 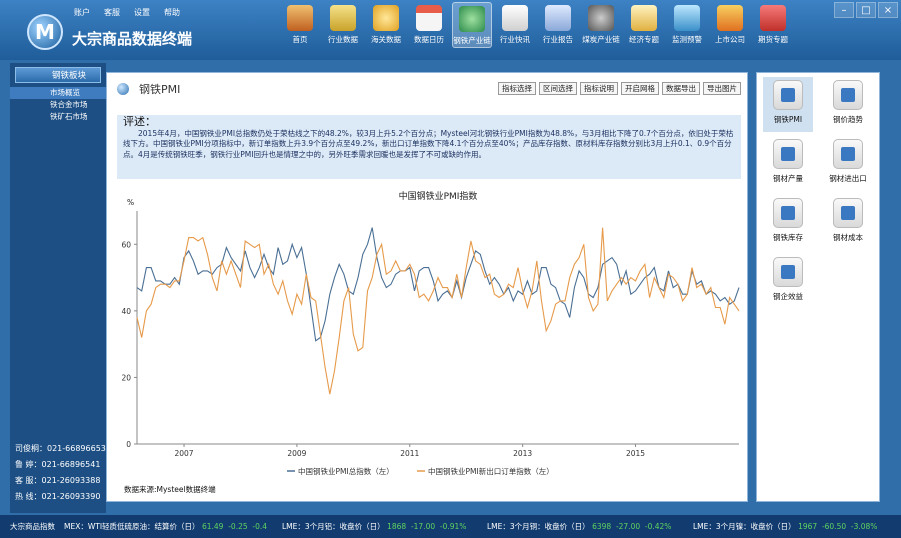 What do you see at coordinates (579, 526) in the screenshot?
I see `ticker-lme-copper: LME：3个月铜：收盘价（日） 6398 -27.00 -0.42%` at bounding box center [579, 526].